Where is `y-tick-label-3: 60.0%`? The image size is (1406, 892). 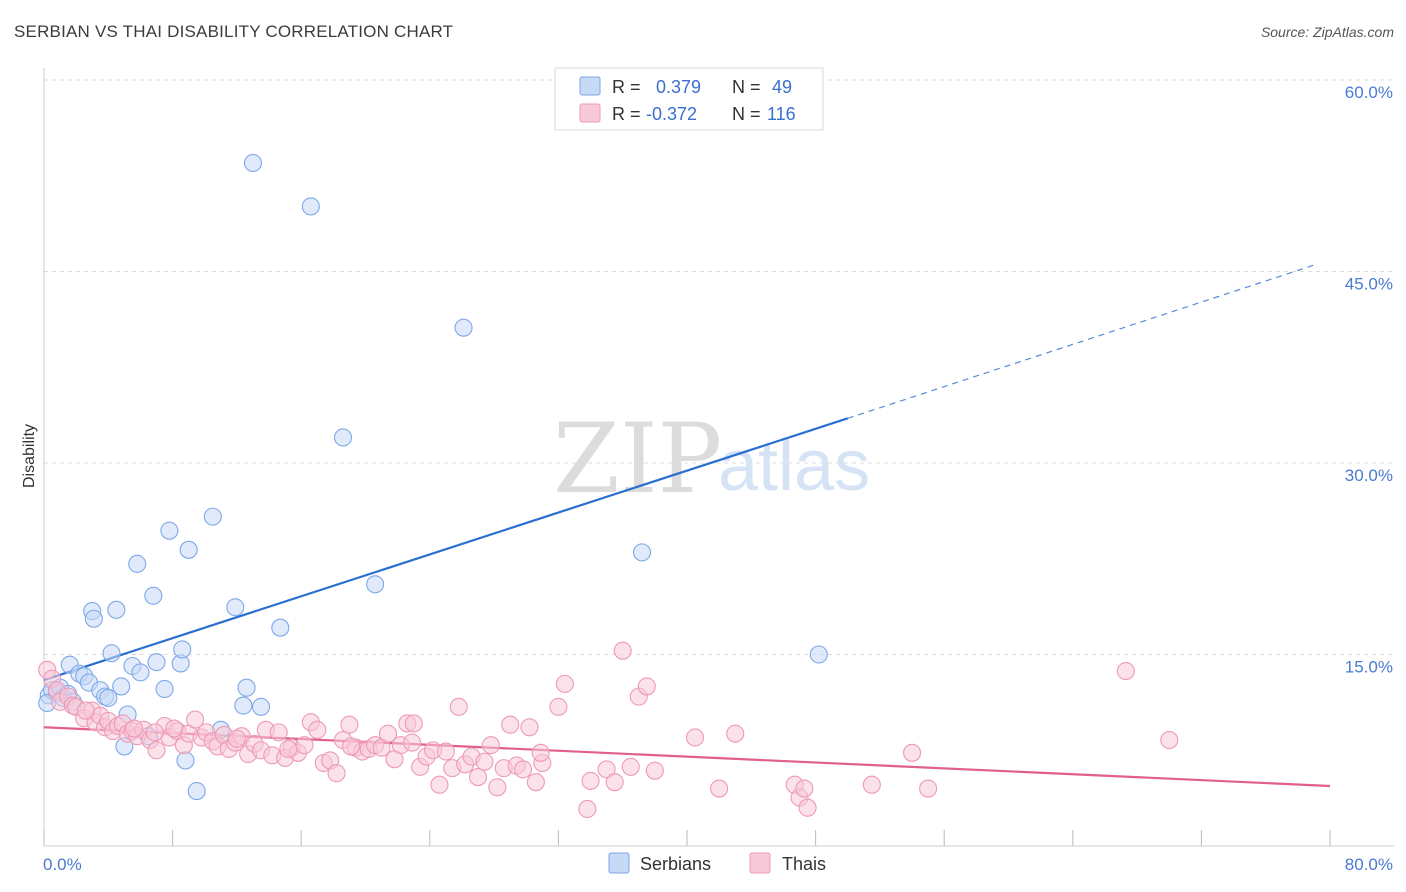
y-tick-label-3: 60.0% is located at coordinates (1369, 92).